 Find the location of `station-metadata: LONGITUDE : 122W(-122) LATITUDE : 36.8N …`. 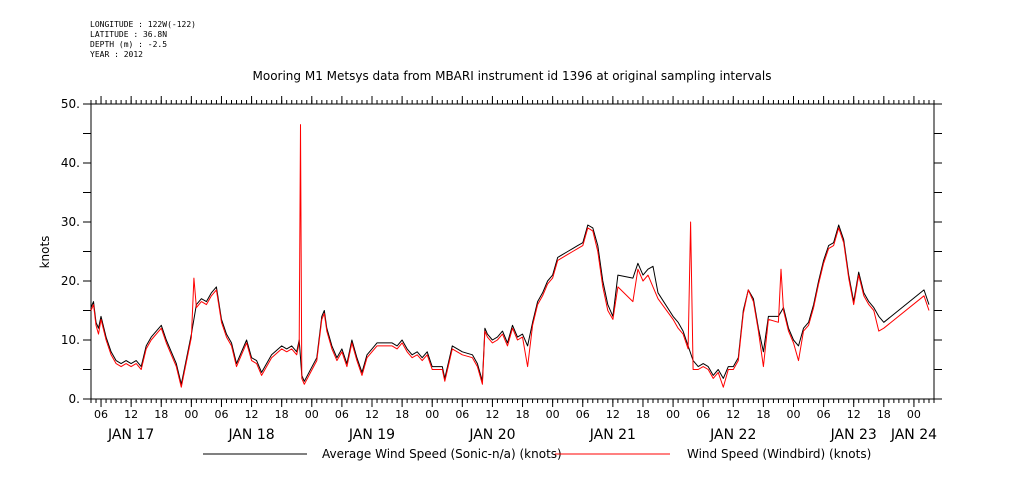

station-metadata: LONGITUDE : 122W(-122) LATITUDE : 36.8N … is located at coordinates (143, 40).